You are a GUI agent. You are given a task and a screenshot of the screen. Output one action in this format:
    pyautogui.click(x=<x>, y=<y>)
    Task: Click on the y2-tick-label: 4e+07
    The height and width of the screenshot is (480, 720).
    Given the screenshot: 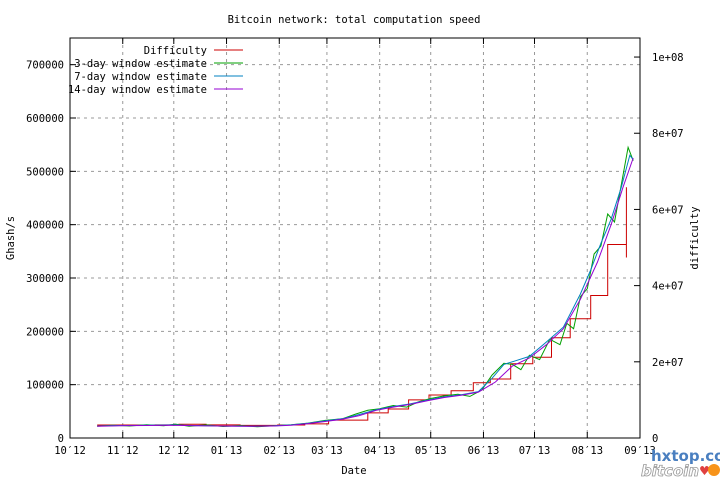 What is the action you would take?
    pyautogui.click(x=668, y=287)
    